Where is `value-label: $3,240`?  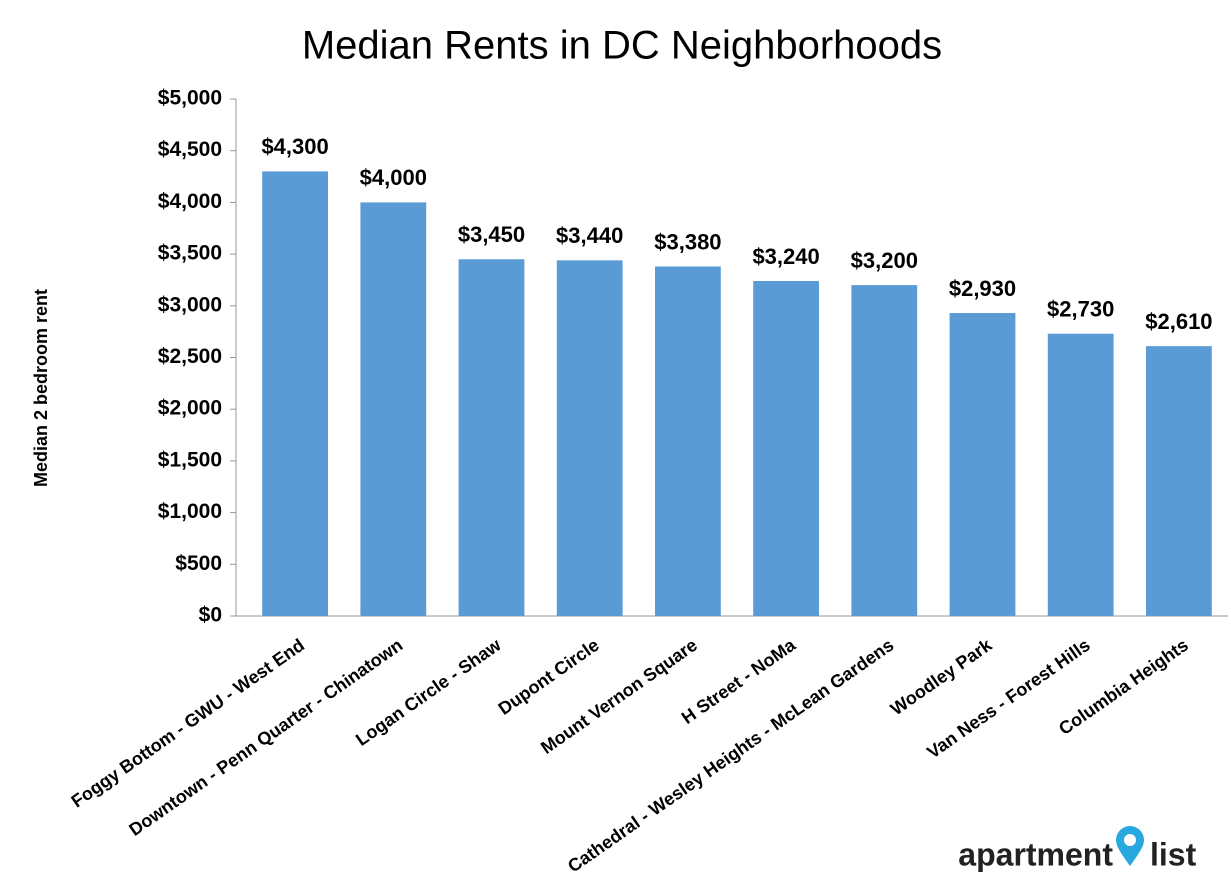 value-label: $3,240 is located at coordinates (785, 256).